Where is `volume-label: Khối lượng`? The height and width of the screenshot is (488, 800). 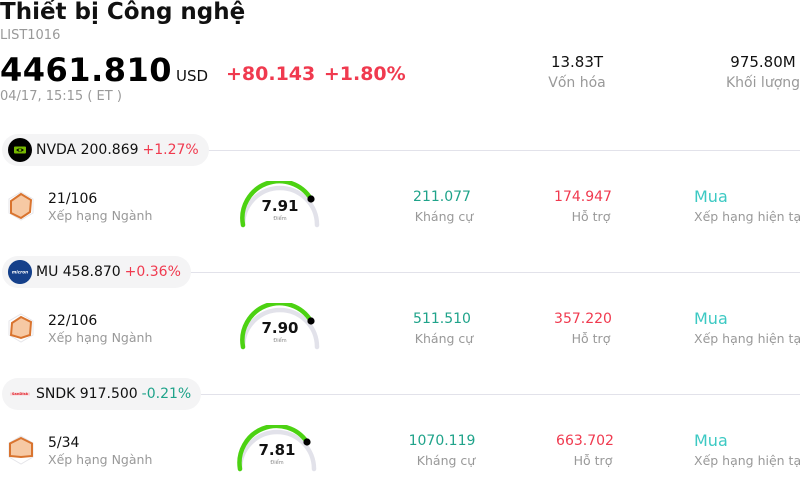 volume-label: Khối lượng is located at coordinates (762, 83).